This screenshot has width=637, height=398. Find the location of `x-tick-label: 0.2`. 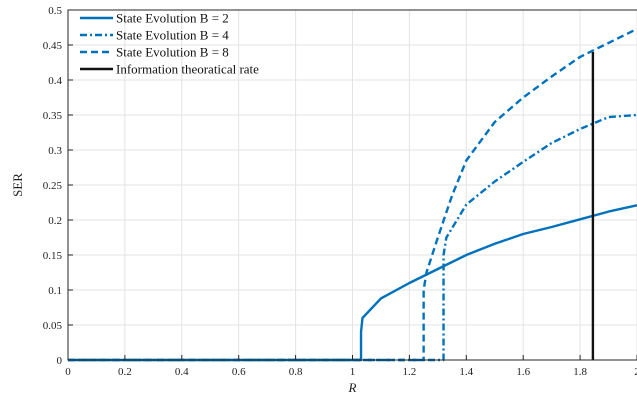

x-tick-label: 0.2 is located at coordinates (125, 372).